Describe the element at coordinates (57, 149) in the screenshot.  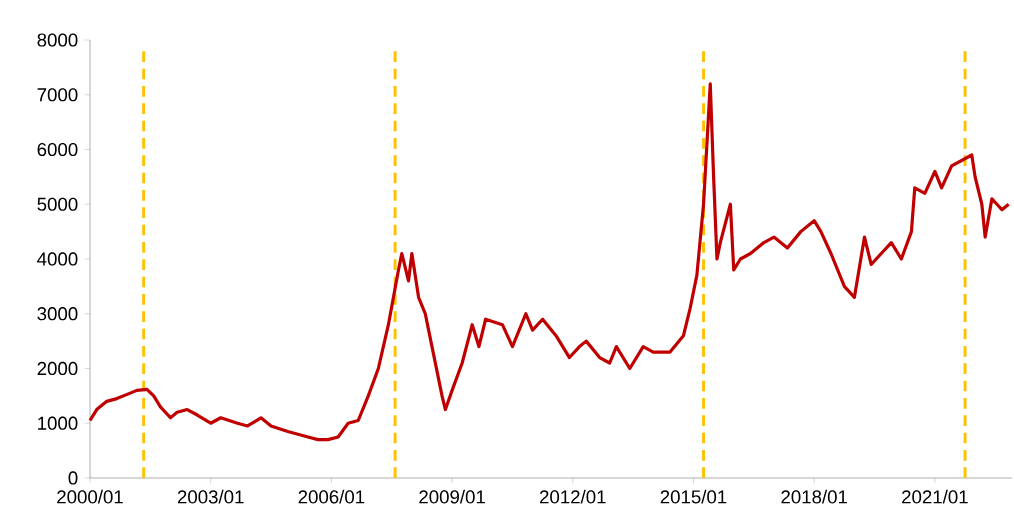
I see `y-tick-label: 6000` at that location.